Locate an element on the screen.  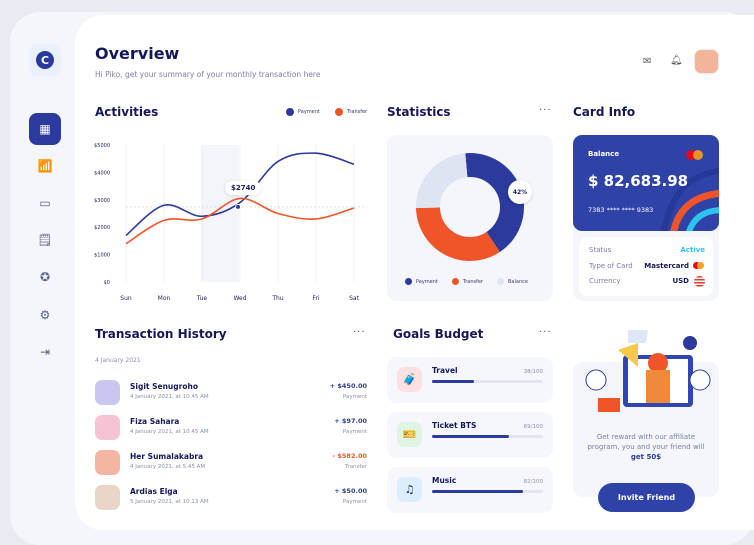
goal-item: 🧳 Travel 38/100 is located at coordinates (470, 380).